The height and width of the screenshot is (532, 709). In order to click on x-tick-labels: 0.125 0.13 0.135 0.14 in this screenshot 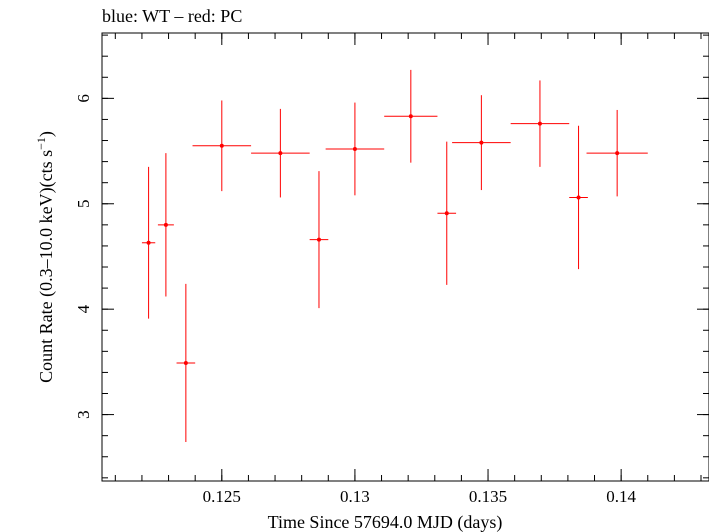, I will do `click(420, 496)`.